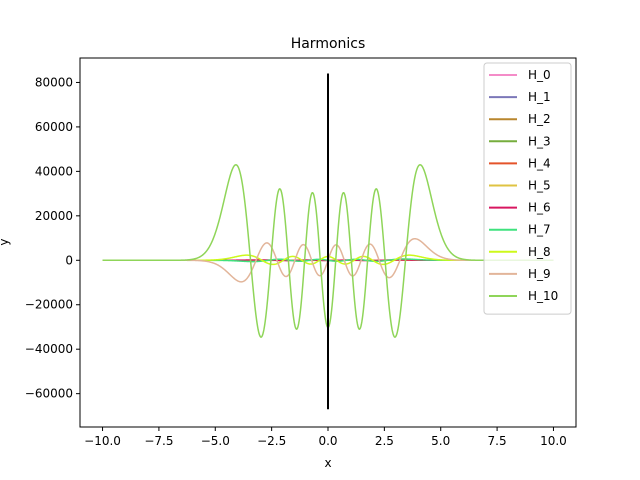 The height and width of the screenshot is (480, 640). I want to click on y-tick-label: 60000, so click(54, 127).